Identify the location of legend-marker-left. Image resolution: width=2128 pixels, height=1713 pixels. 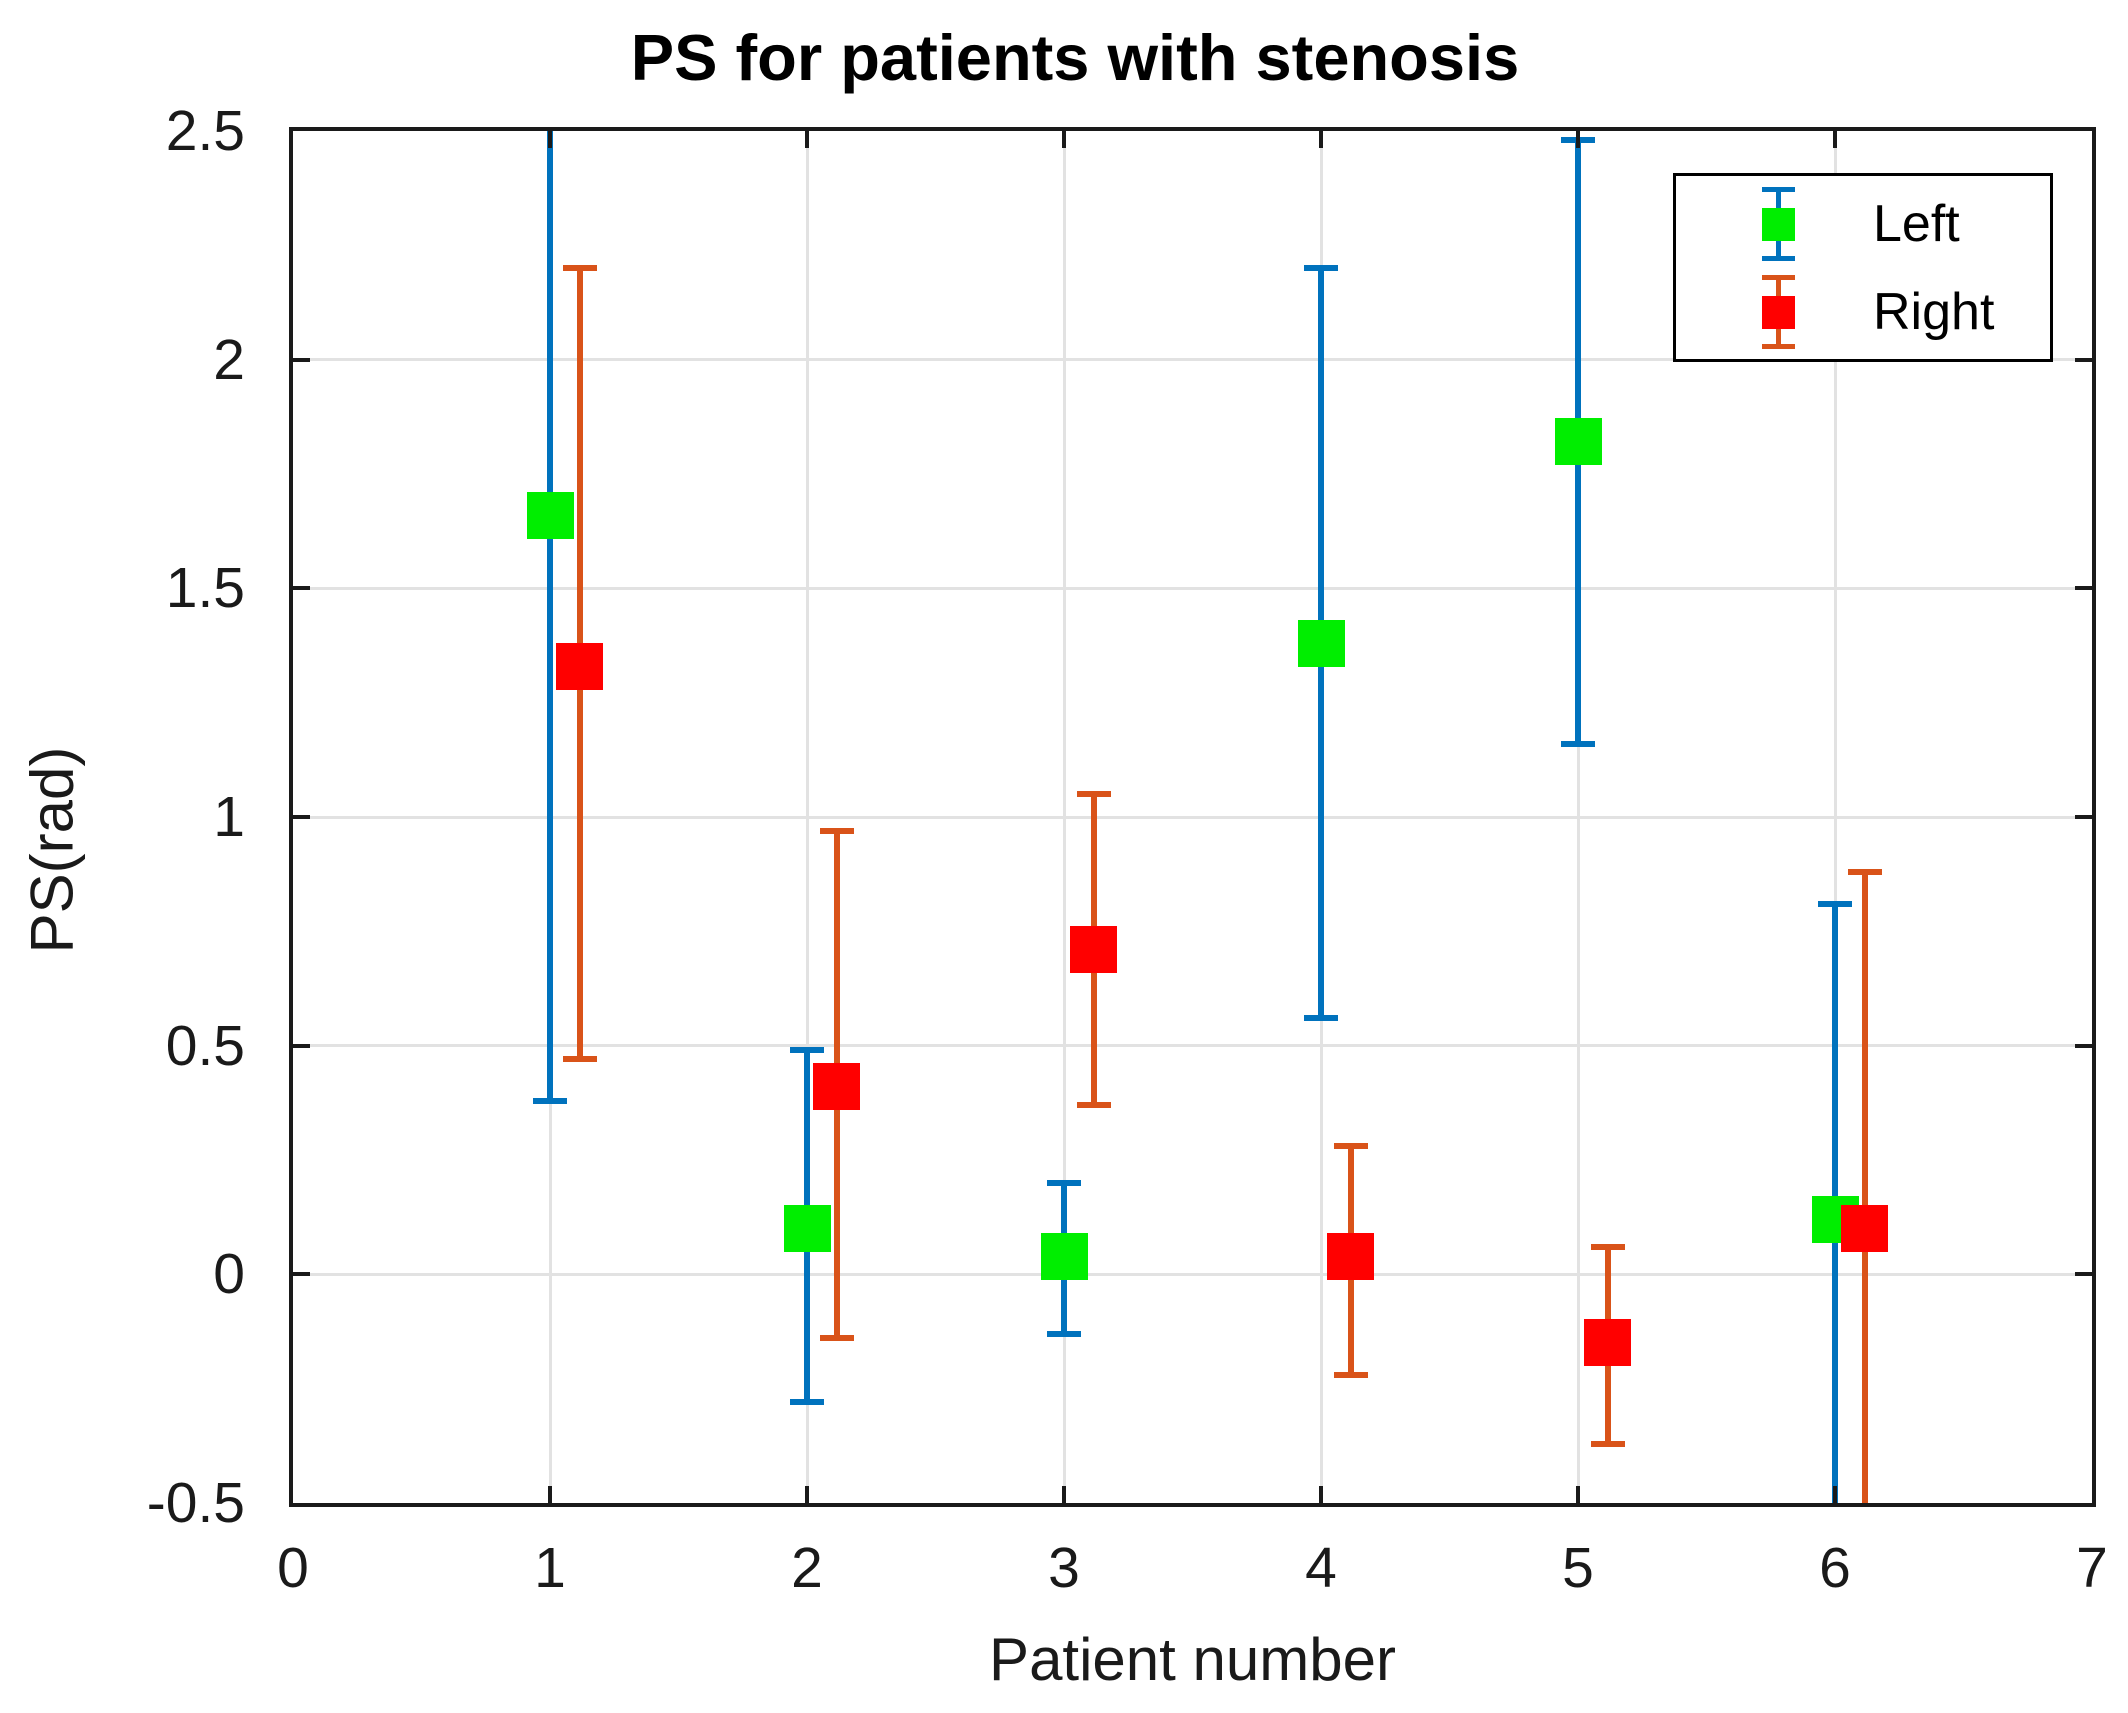
(1778, 224).